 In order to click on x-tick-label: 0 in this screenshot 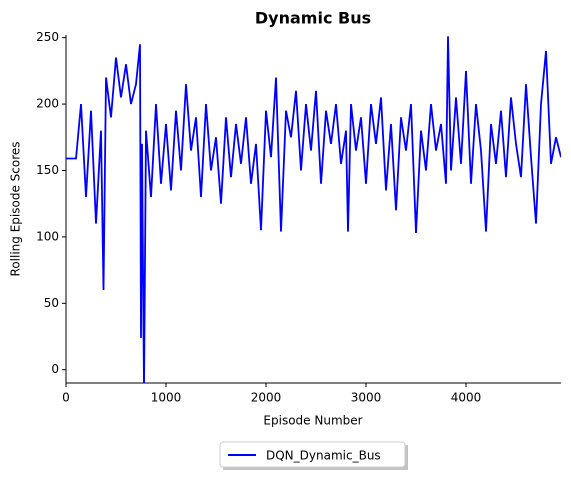, I will do `click(66, 398)`.